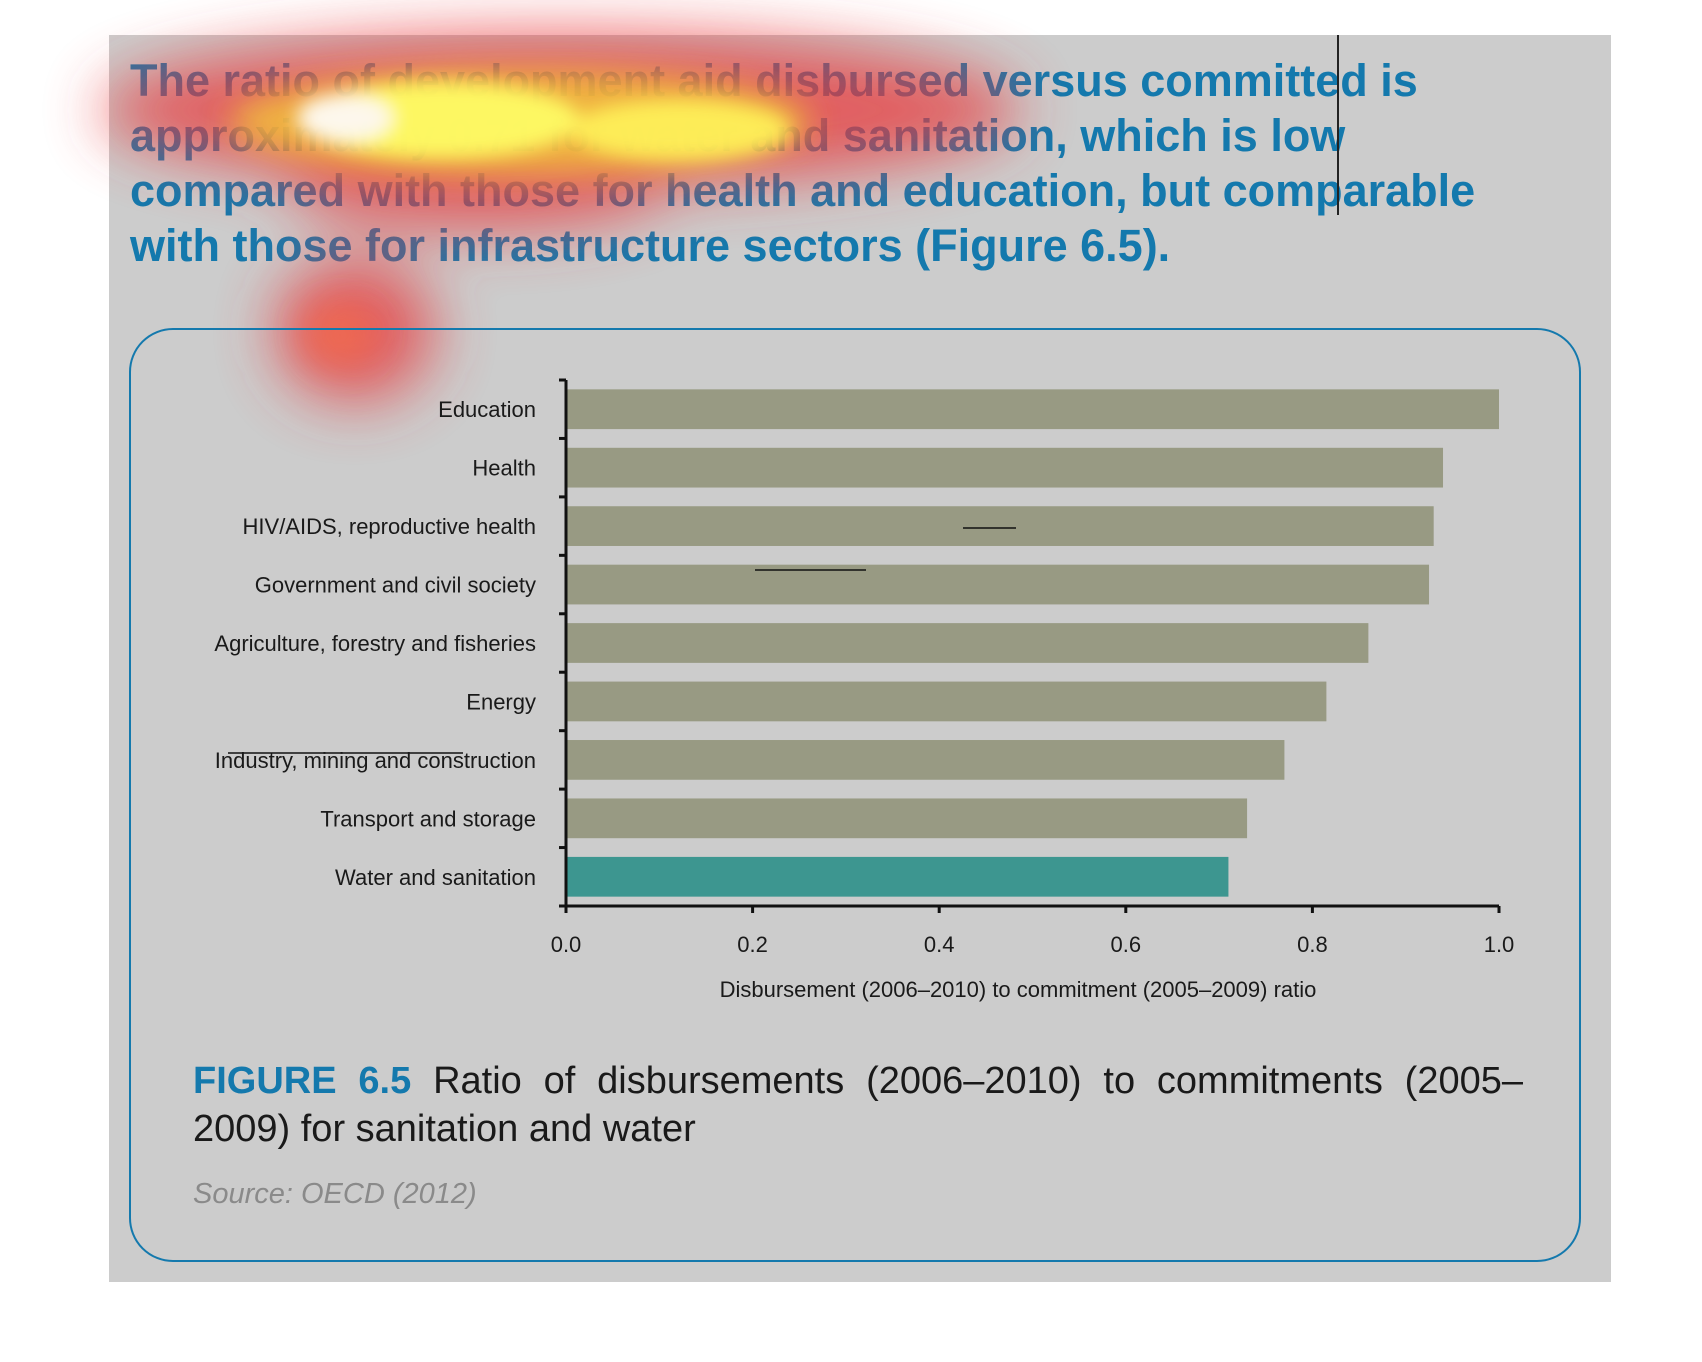 The width and height of the screenshot is (1702, 1362). What do you see at coordinates (1338, 125) in the screenshot?
I see `text-cursor` at bounding box center [1338, 125].